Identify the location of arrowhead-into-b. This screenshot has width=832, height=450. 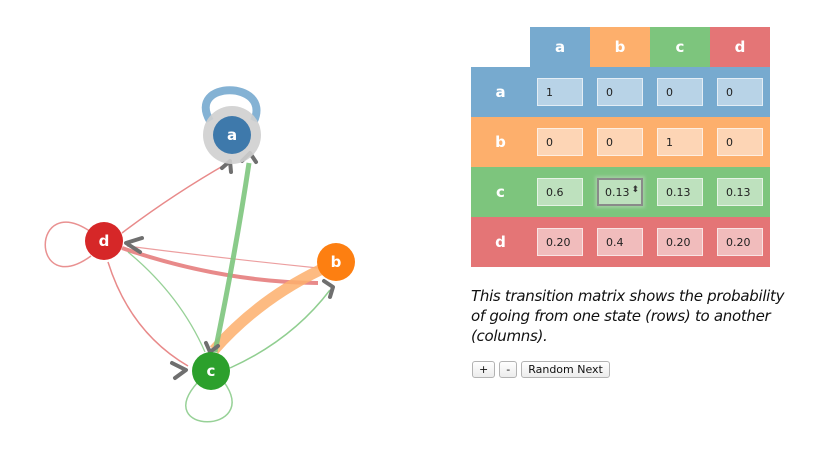
(328, 289).